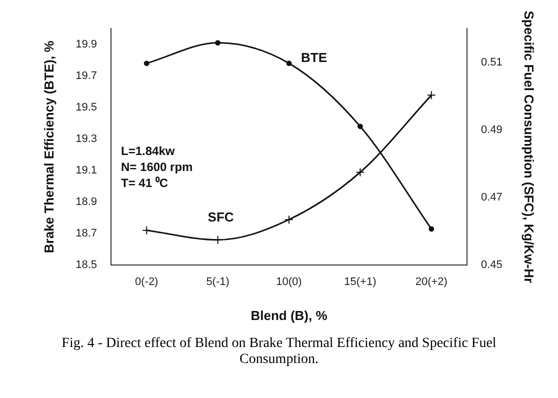 This screenshot has height=398, width=558. What do you see at coordinates (314, 57) in the screenshot?
I see `series-label: BTE` at bounding box center [314, 57].